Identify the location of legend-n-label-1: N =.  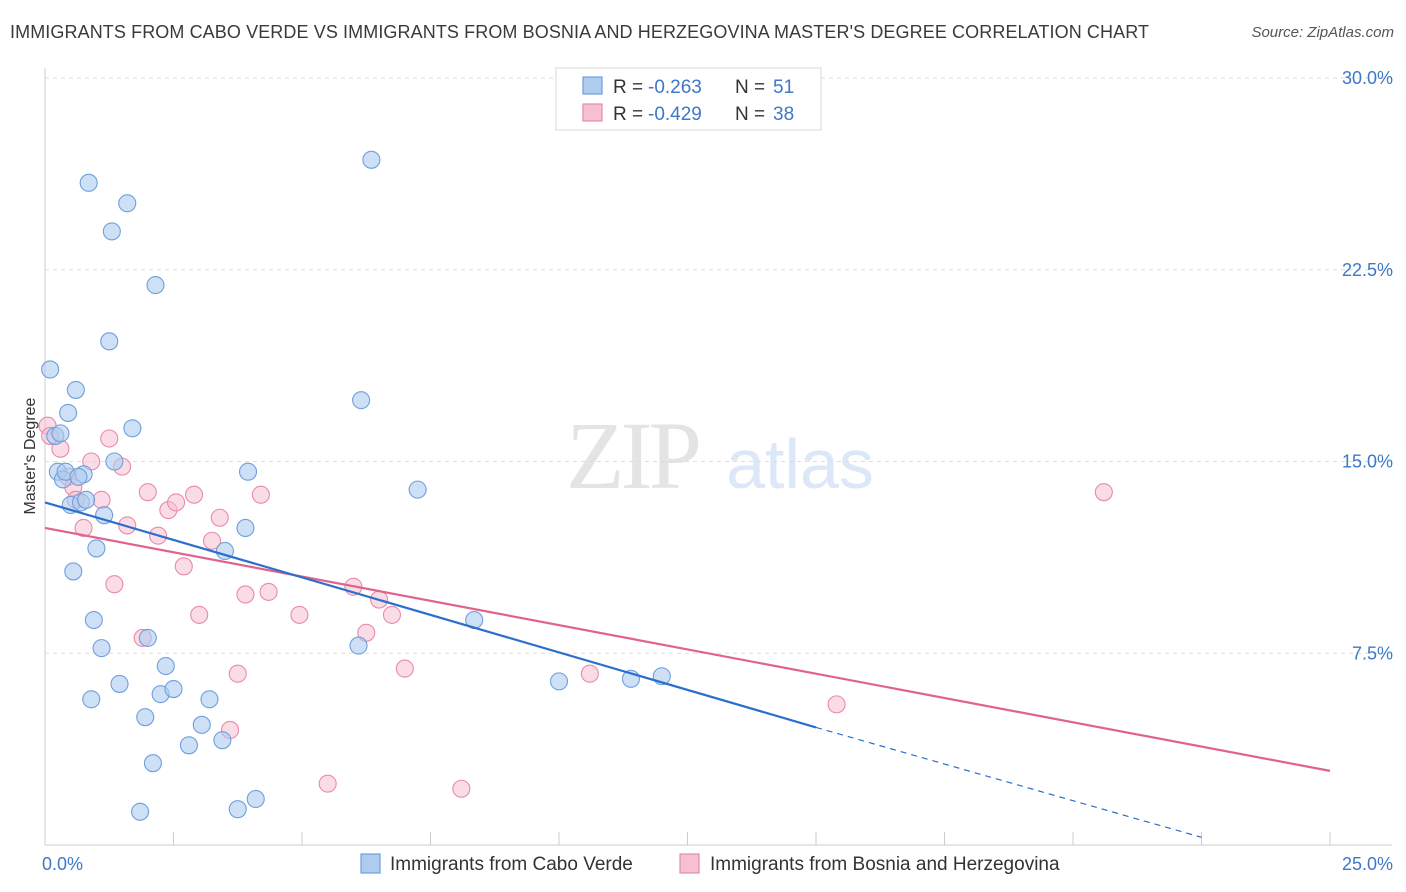
(750, 87).